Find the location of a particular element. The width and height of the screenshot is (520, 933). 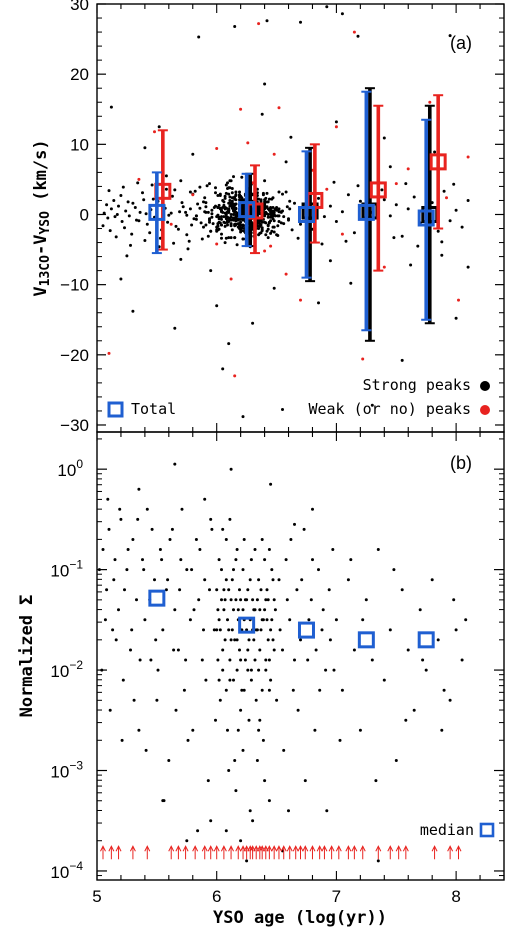

median-marker is located at coordinates (247, 625).